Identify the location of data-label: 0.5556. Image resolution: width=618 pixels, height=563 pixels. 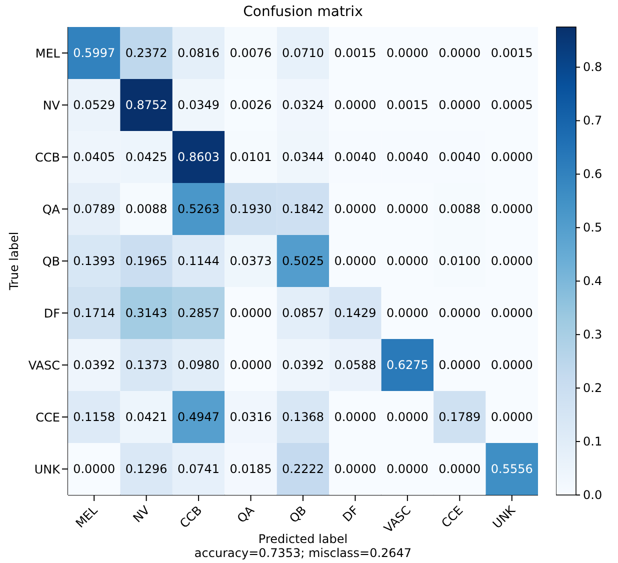
(511, 469).